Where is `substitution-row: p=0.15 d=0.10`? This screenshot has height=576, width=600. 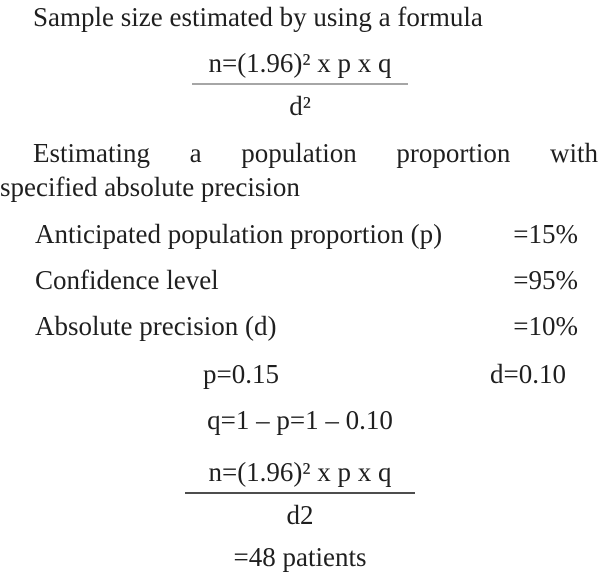 substitution-row: p=0.15 d=0.10 is located at coordinates (300, 374).